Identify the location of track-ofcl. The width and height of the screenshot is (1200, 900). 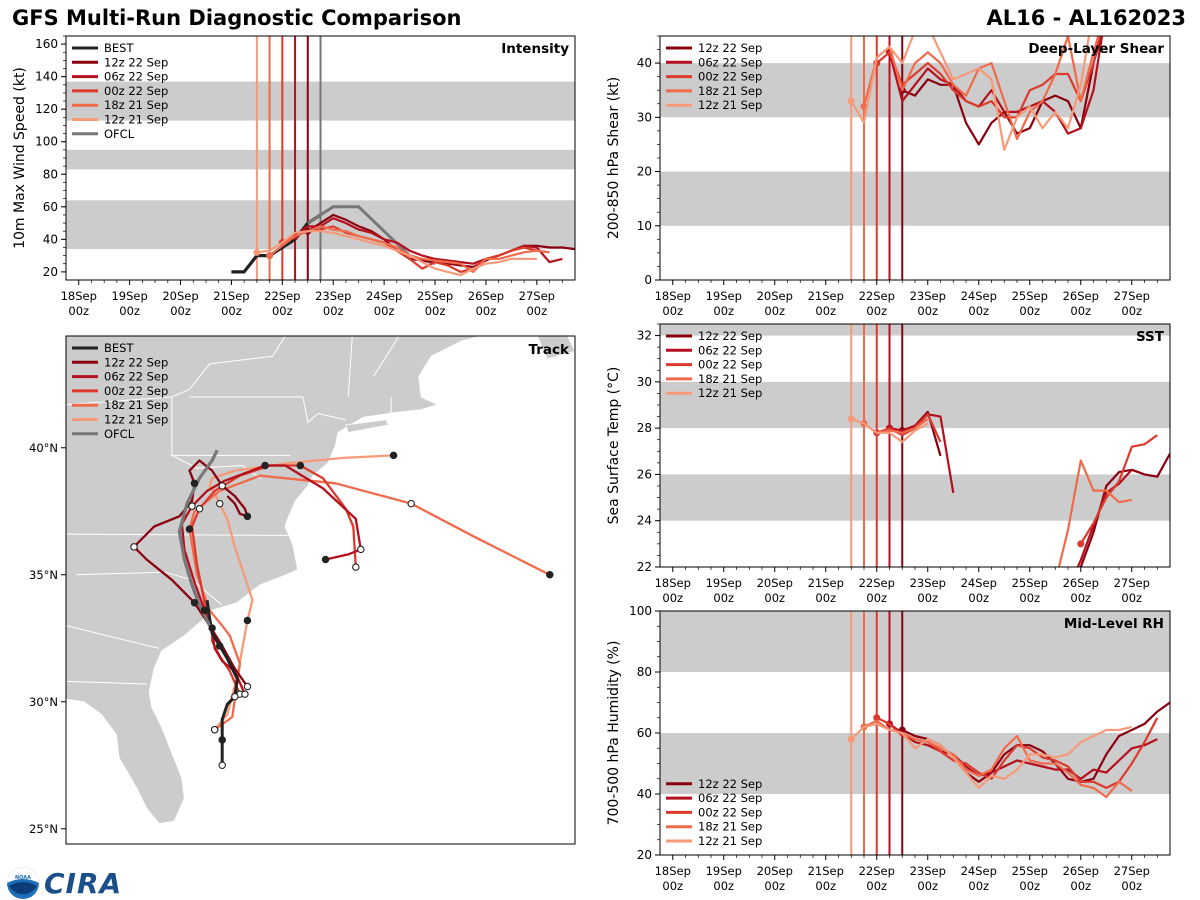
(198, 538).